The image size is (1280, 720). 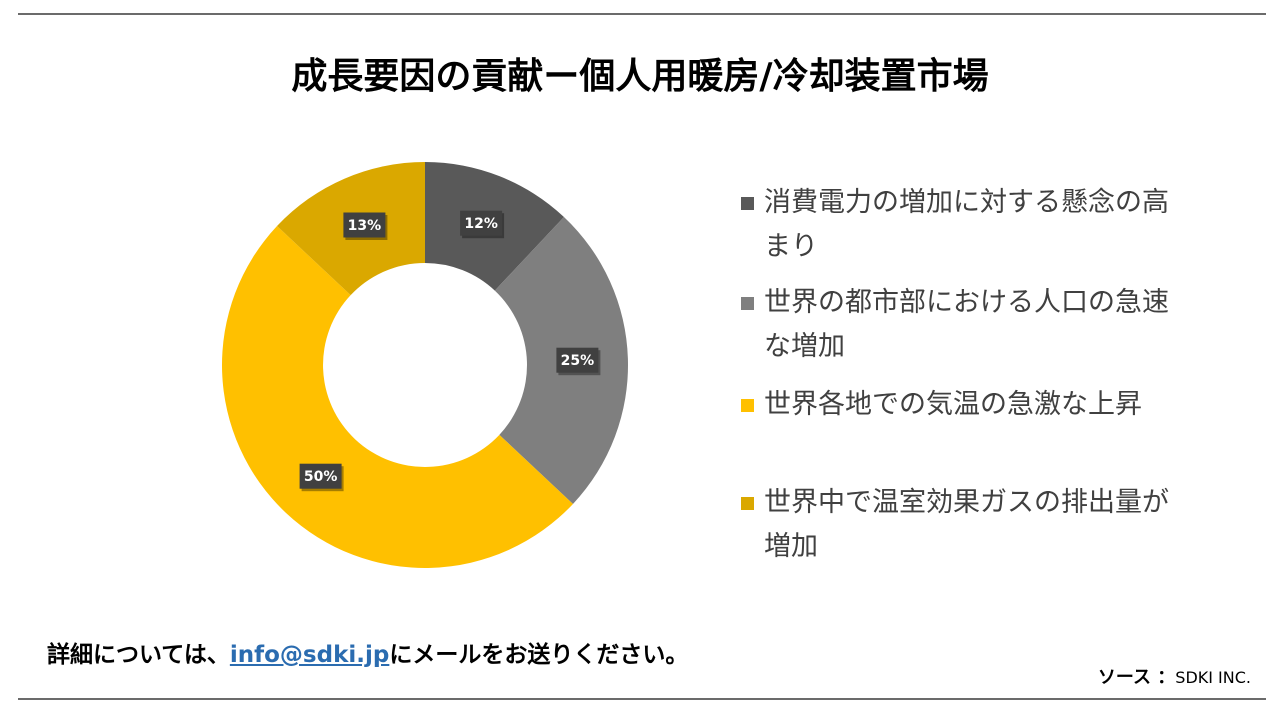 I want to click on data-label-3: 50%, so click(x=321, y=477).